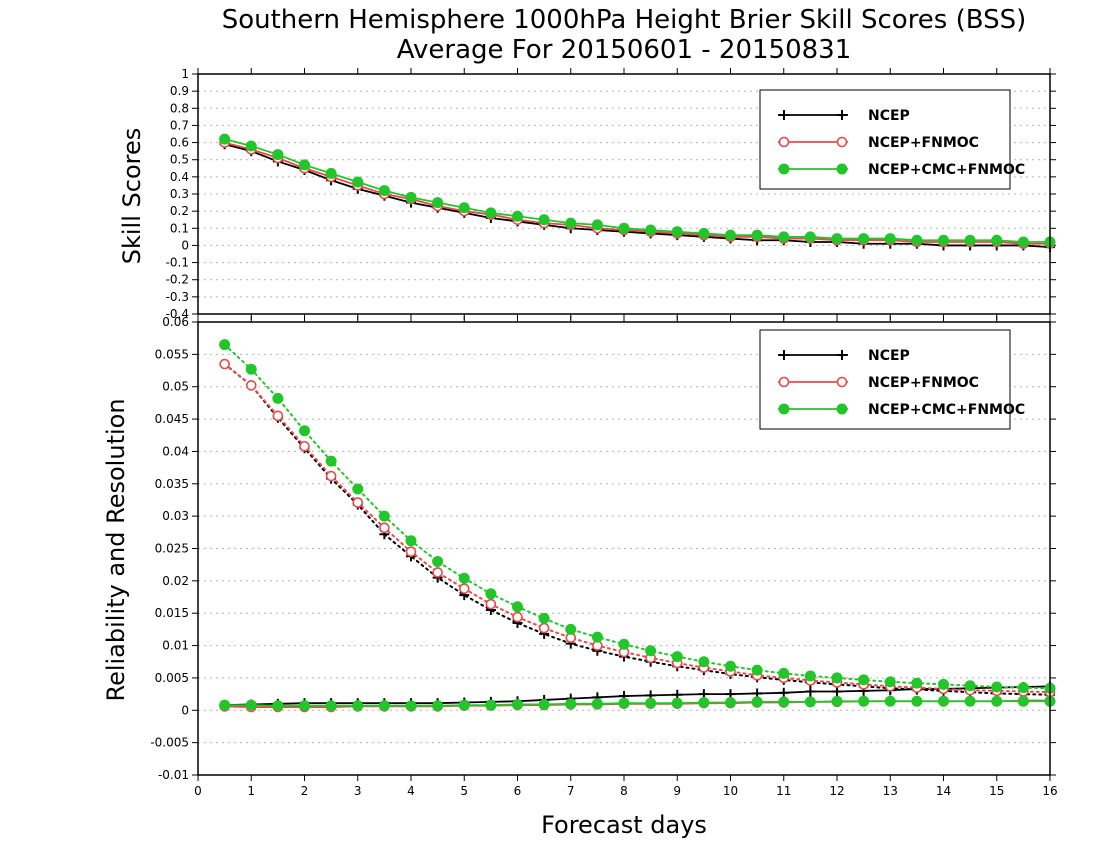 The image size is (1100, 854). I want to click on bottom-y-tick-label: 0.02, so click(175, 581).